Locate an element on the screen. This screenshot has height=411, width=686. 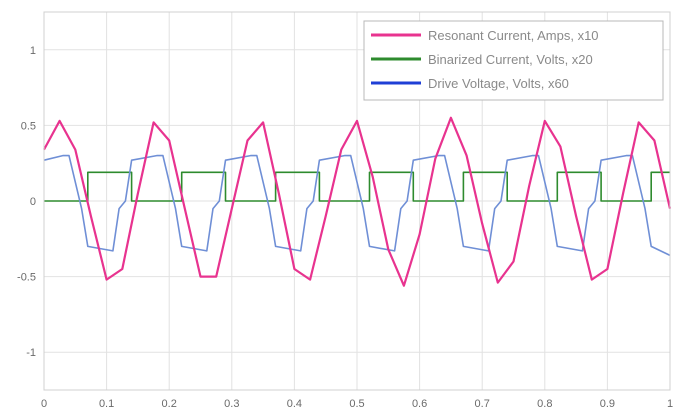
x-tick-label: 0.8 is located at coordinates (544, 404).